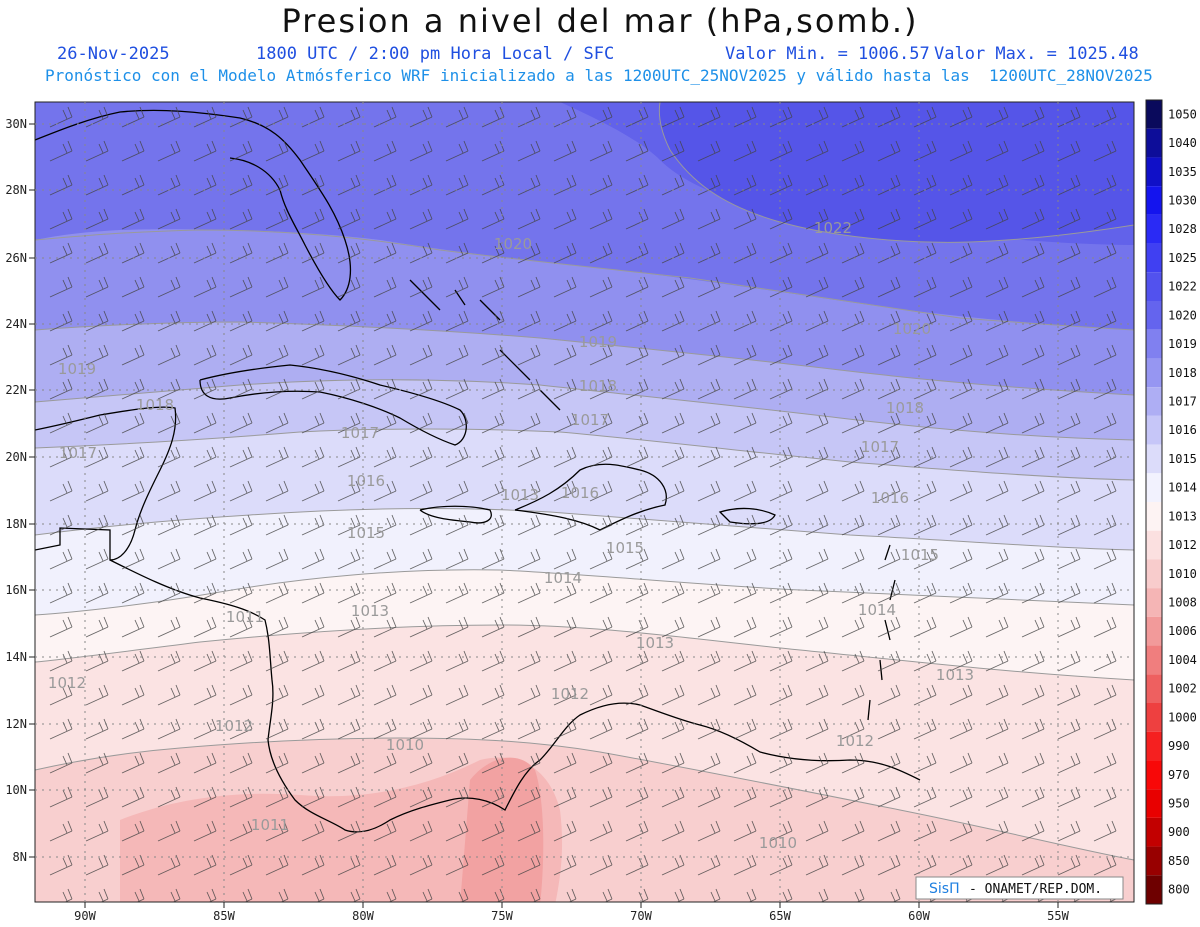 The width and height of the screenshot is (1200, 927). What do you see at coordinates (363, 916) in the screenshot?
I see `lon-tick-label: 80W` at bounding box center [363, 916].